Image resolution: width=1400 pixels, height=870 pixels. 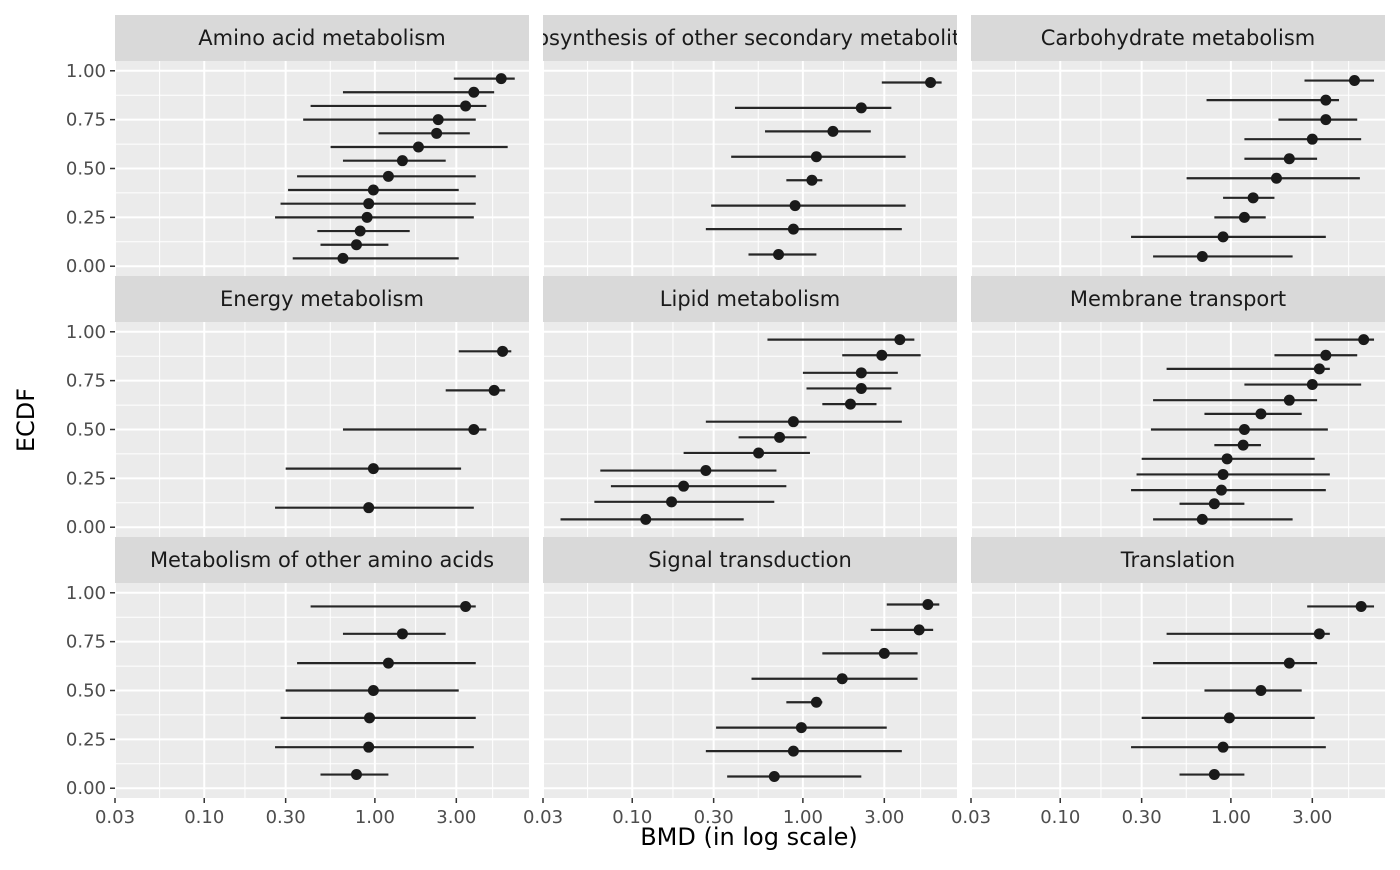 What do you see at coordinates (714, 817) in the screenshot?
I see `x-tick-label: 0.30` at bounding box center [714, 817].